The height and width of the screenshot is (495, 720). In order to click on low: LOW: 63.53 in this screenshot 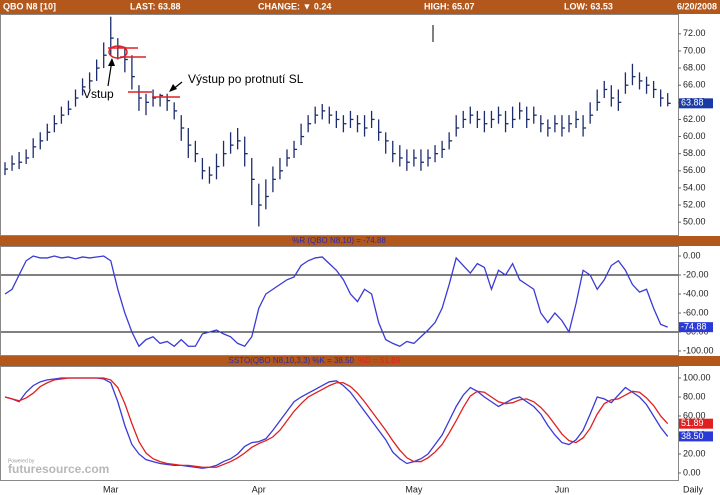, I will do `click(588, 6)`.